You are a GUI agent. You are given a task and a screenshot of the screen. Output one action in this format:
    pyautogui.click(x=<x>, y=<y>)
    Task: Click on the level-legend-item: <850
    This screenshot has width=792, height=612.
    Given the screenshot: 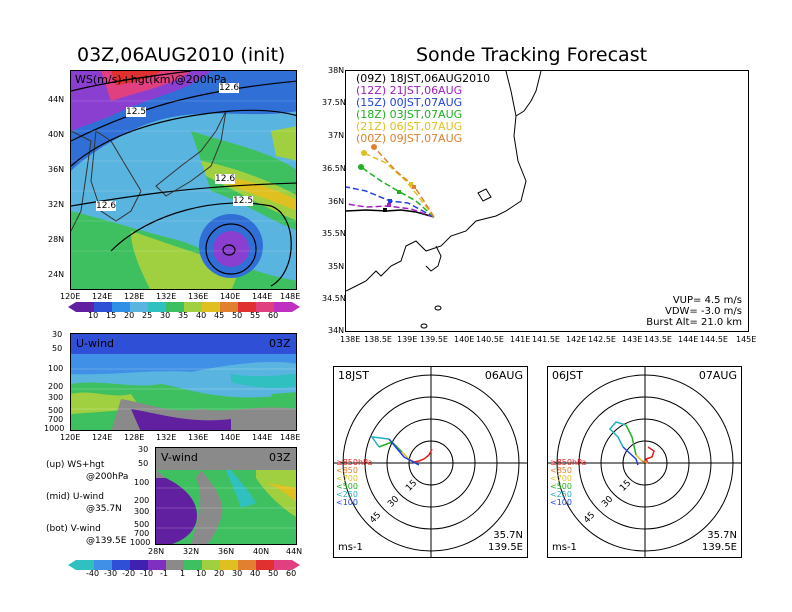 What is the action you would take?
    pyautogui.click(x=347, y=470)
    